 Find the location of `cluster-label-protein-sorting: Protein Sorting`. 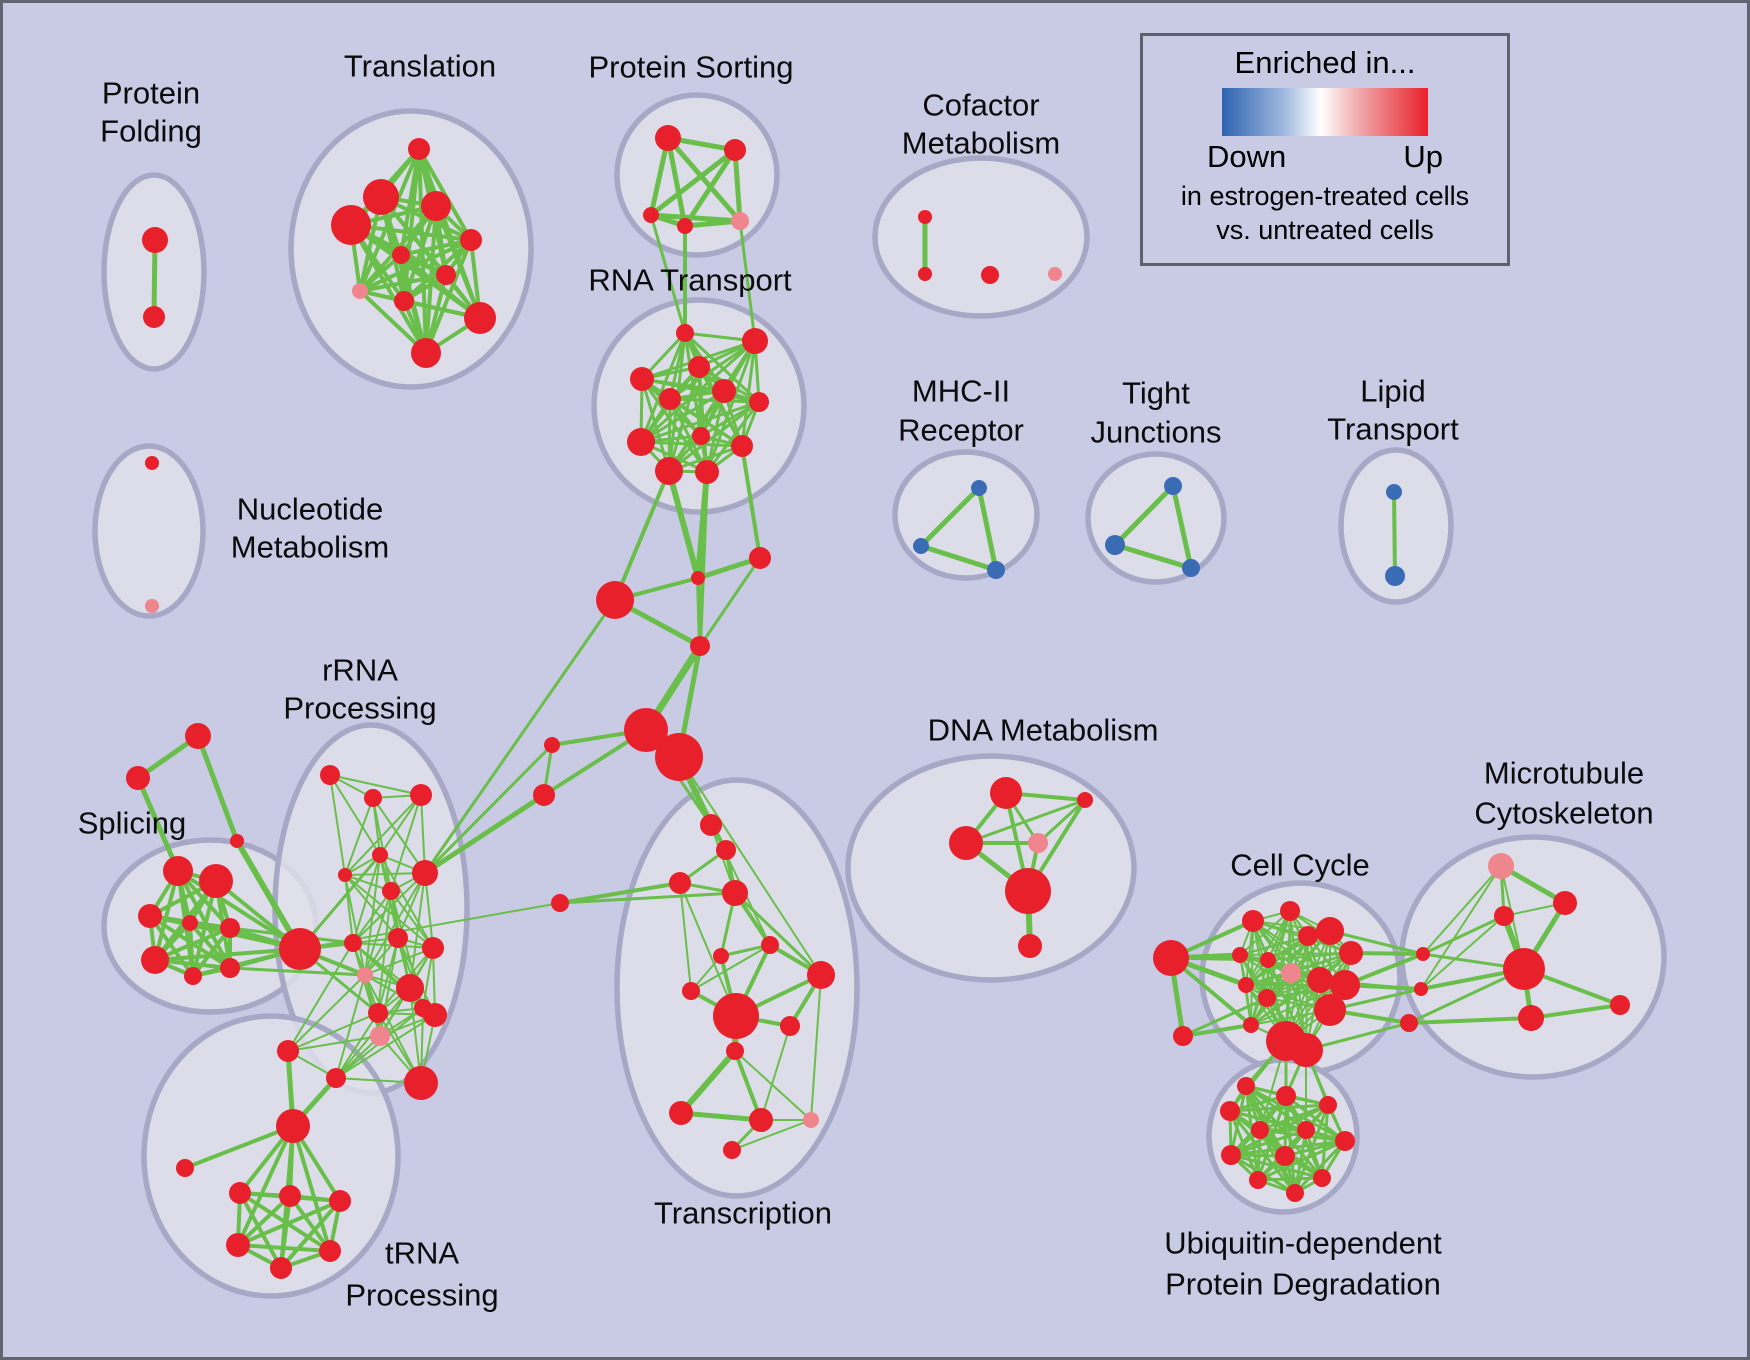

cluster-label-protein-sorting: Protein Sorting is located at coordinates (690, 67).